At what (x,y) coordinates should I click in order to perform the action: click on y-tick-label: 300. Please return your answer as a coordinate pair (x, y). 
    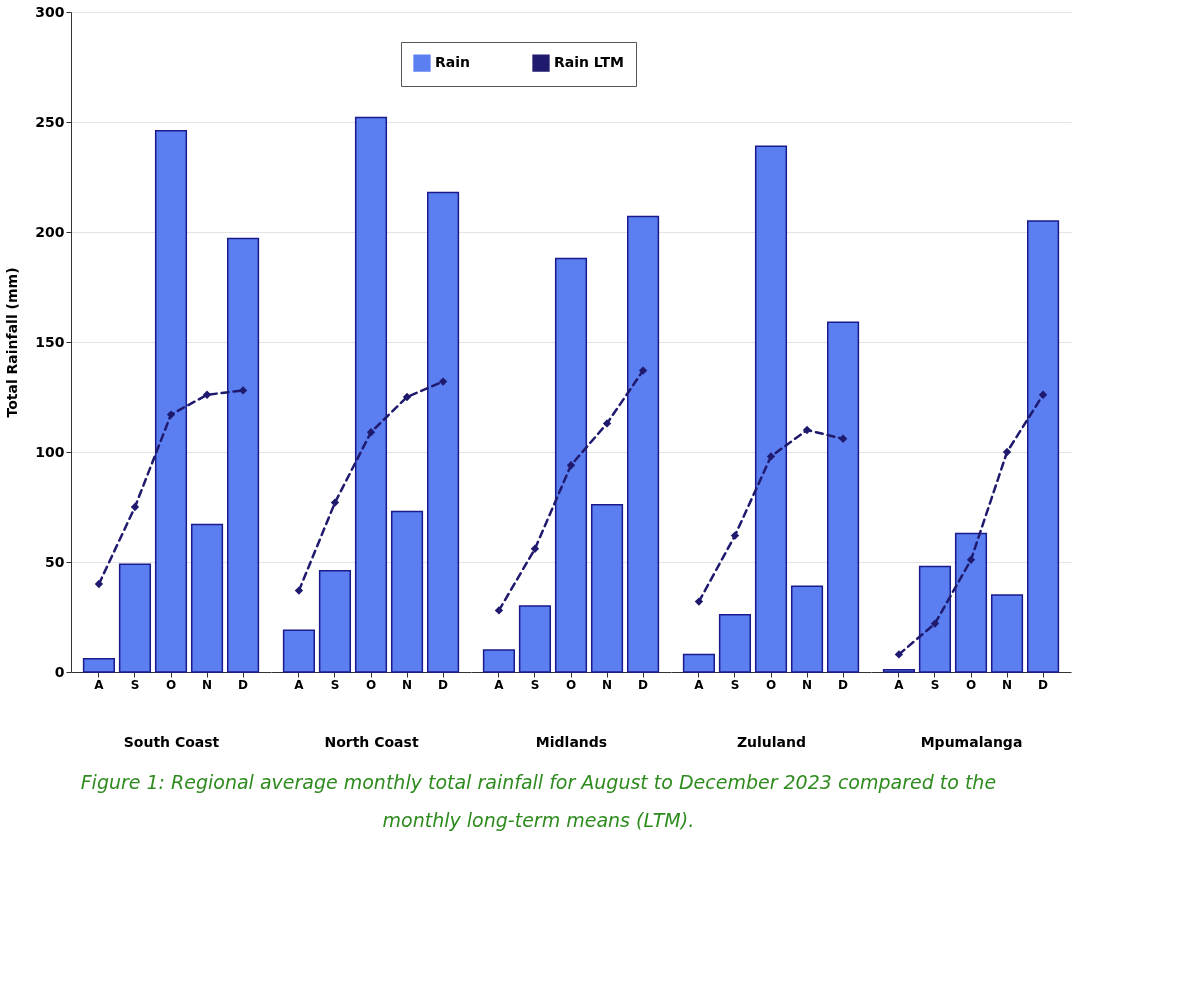
    Looking at the image, I should click on (50, 11).